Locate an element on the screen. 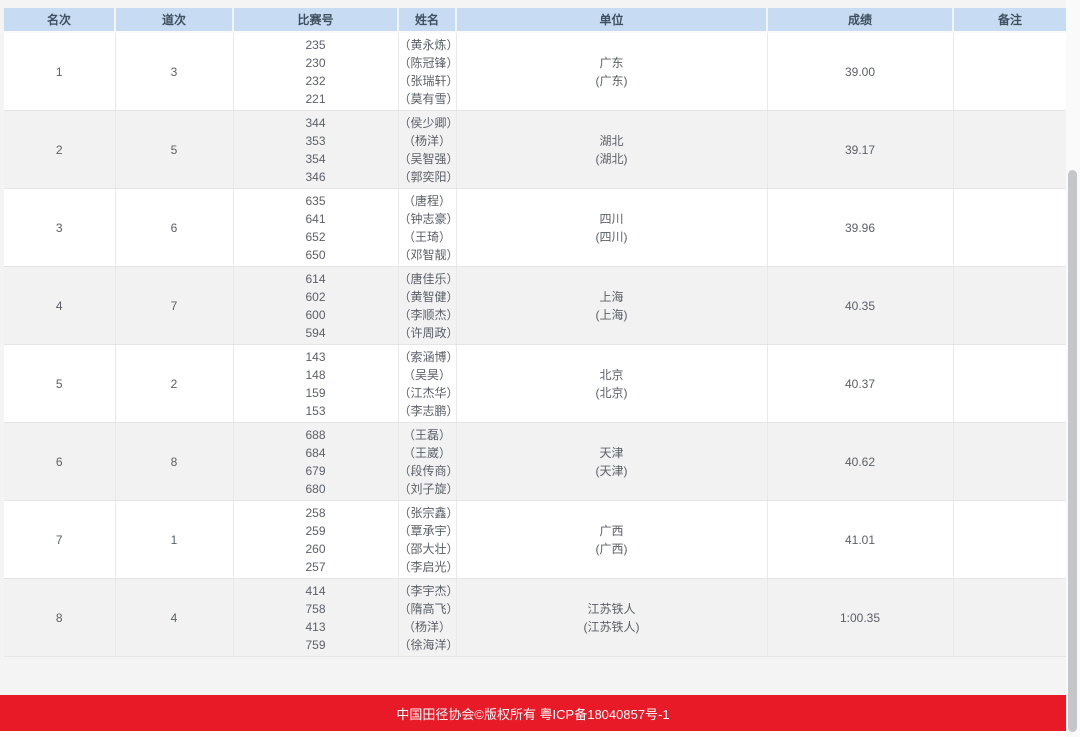 This screenshot has width=1080, height=737. cell-line: （钟志豪） is located at coordinates (428, 218).